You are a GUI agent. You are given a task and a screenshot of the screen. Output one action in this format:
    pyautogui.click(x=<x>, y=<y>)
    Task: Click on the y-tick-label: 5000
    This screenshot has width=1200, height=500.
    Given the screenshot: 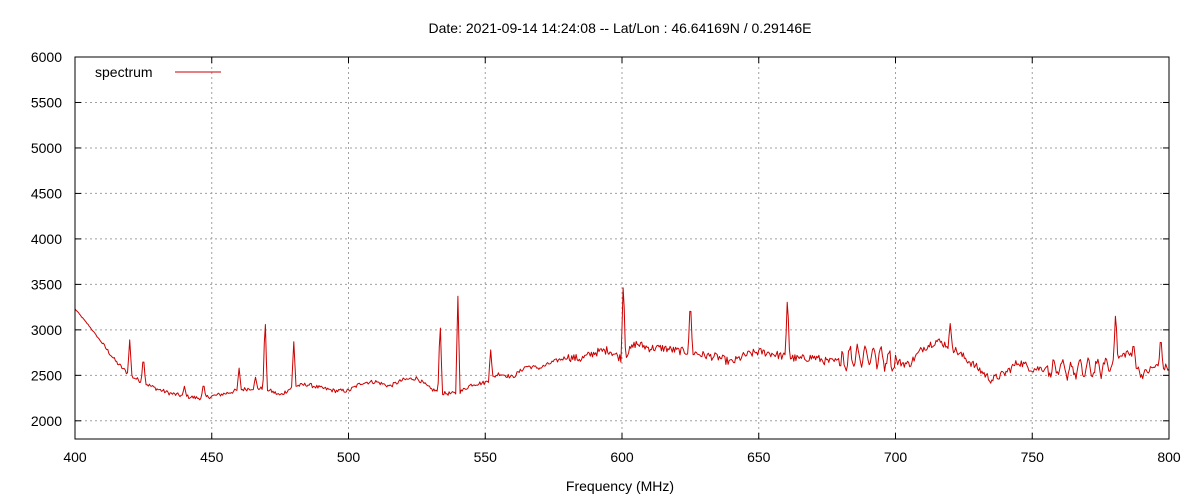 What is the action you would take?
    pyautogui.click(x=46, y=148)
    